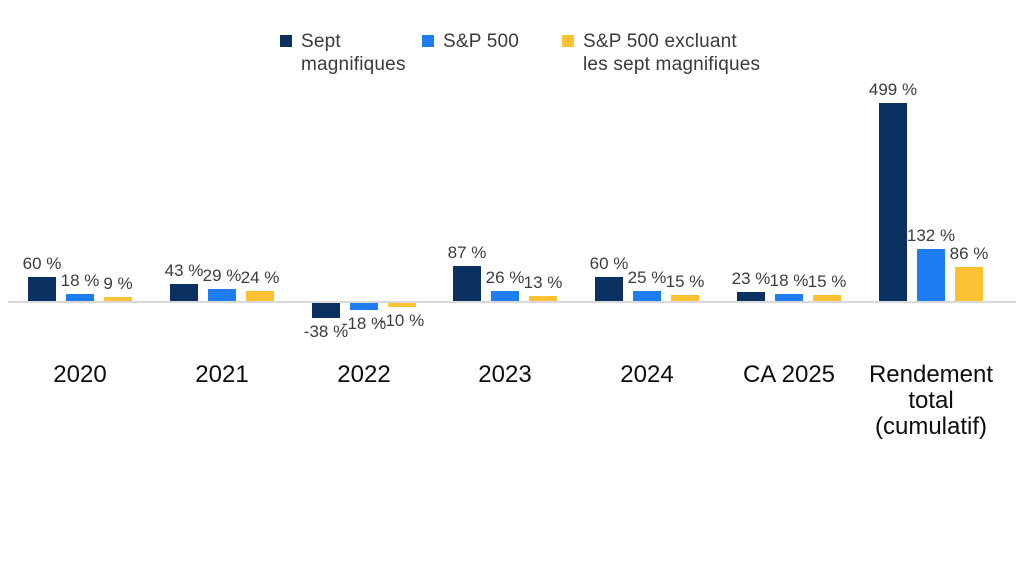 This screenshot has width=1024, height=572. What do you see at coordinates (672, 53) in the screenshot?
I see `legend-label: S&P 500 excluant les sept magnifiques` at bounding box center [672, 53].